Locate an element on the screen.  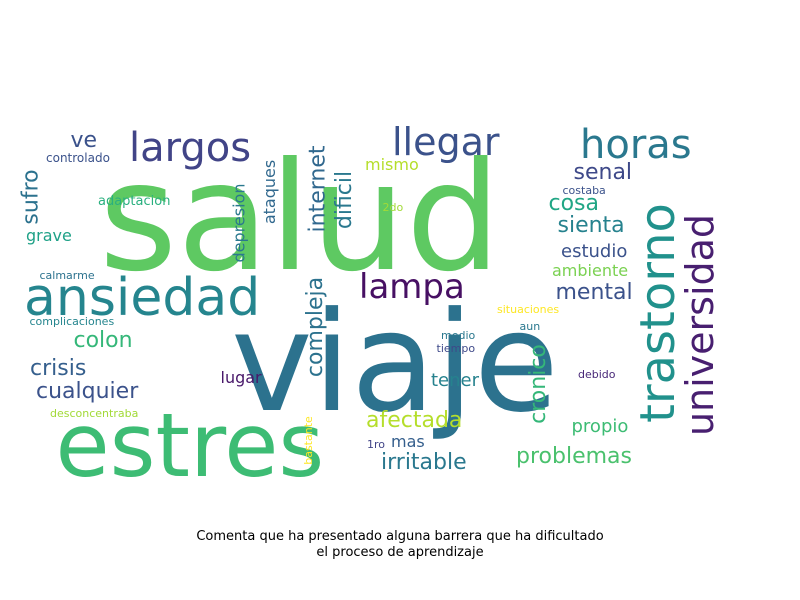
word-ataques: ataques is located at coordinates (270, 192).